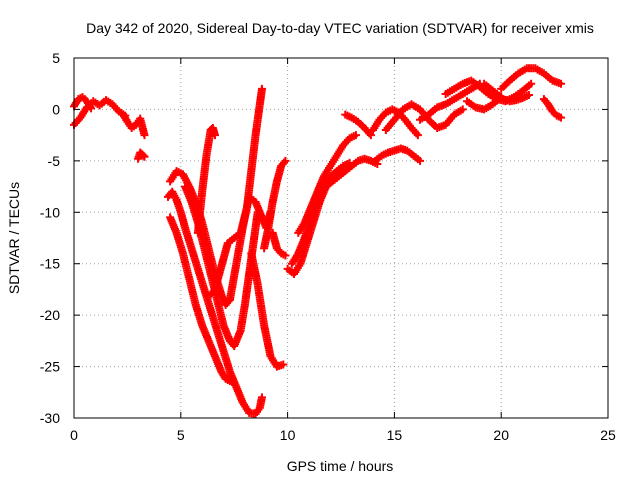  What do you see at coordinates (14, 238) in the screenshot?
I see `y-axis-label: SDTVAR / TECUs` at bounding box center [14, 238].